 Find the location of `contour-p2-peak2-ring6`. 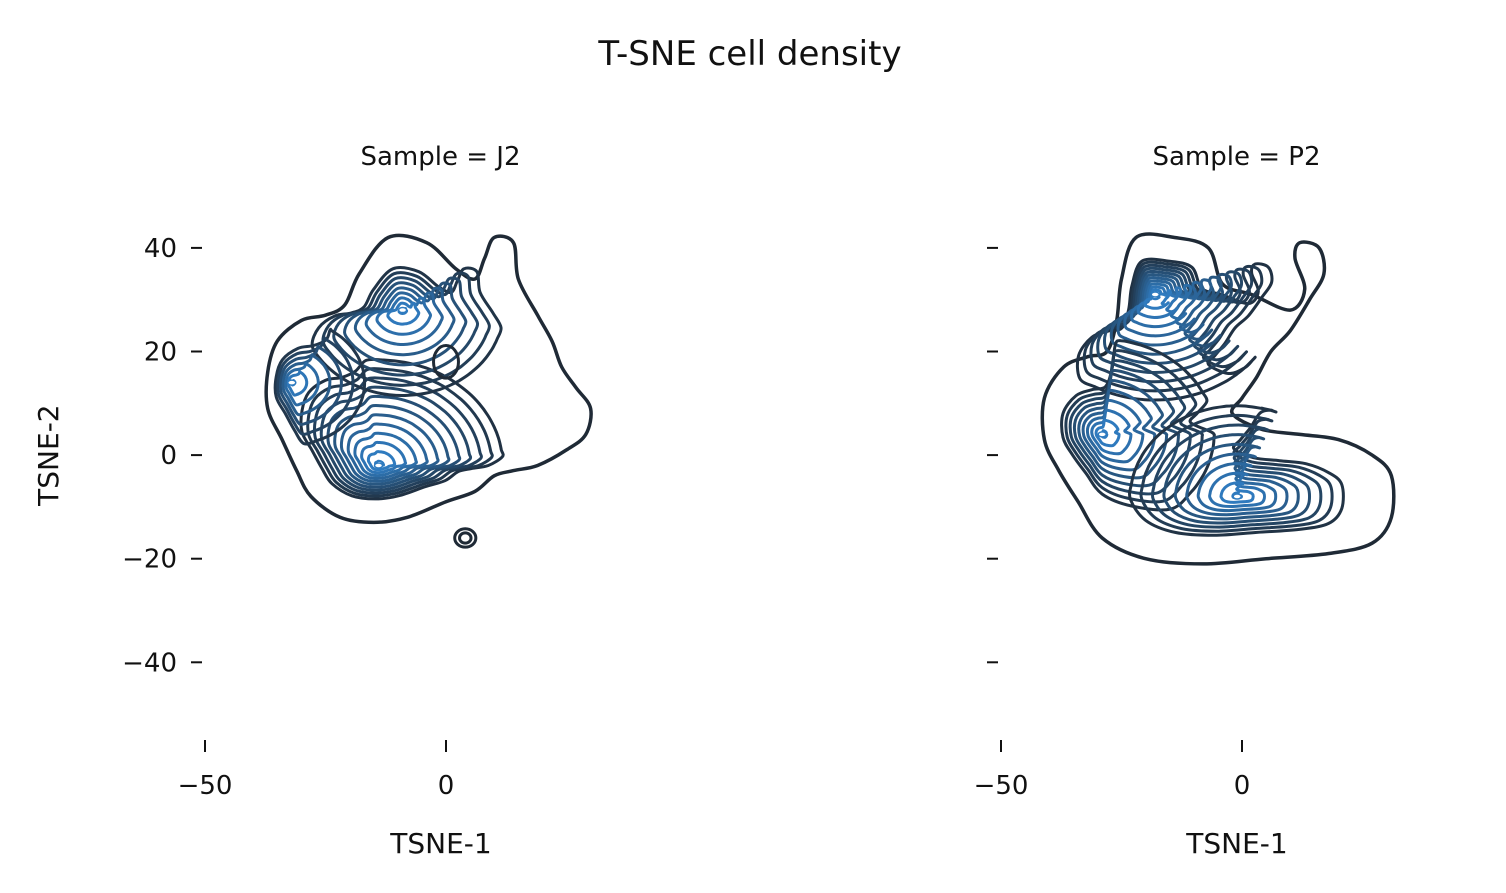

contour-p2-peak2-ring6 is located at coordinates (1237, 484).